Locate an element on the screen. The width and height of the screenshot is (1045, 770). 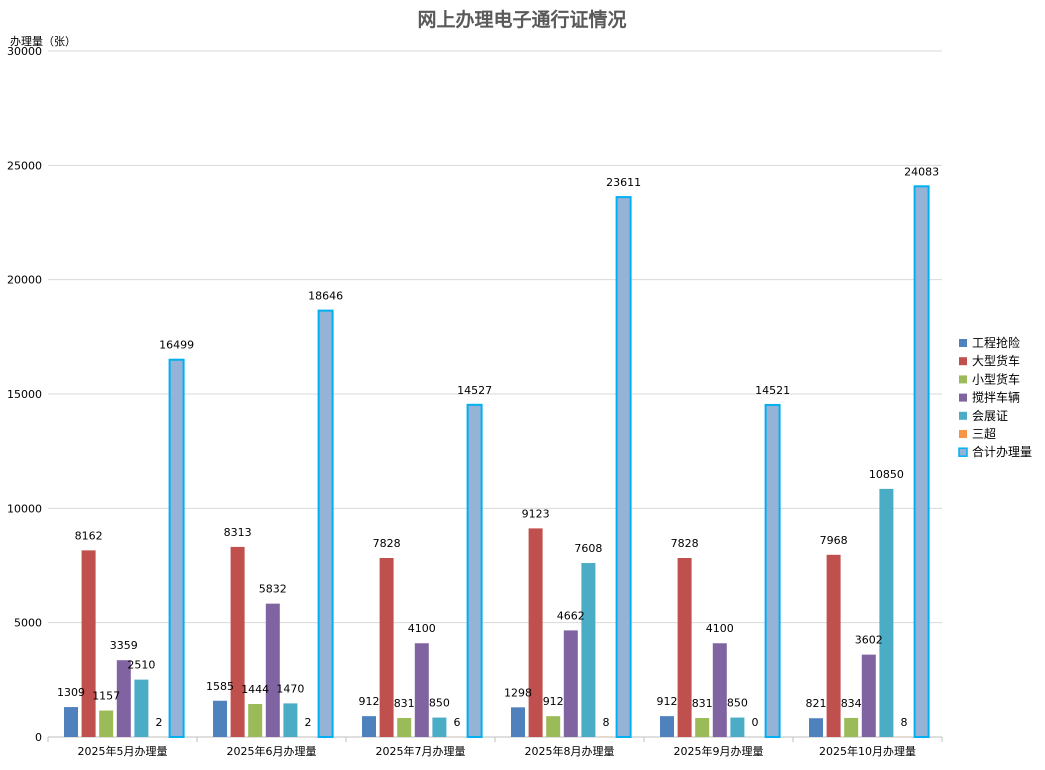
data-label: 14521 is located at coordinates (772, 390).